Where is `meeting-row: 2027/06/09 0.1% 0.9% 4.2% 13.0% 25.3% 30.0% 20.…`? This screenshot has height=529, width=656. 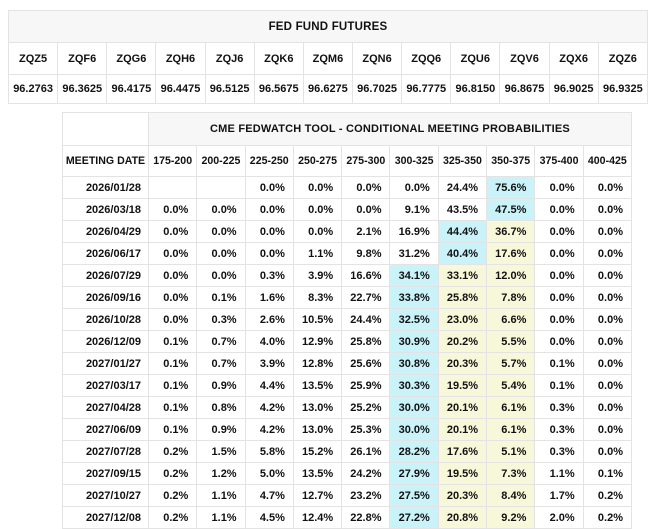 meeting-row: 2027/06/09 0.1% 0.9% 4.2% 13.0% 25.3% 30.0% 20.… is located at coordinates (347, 429).